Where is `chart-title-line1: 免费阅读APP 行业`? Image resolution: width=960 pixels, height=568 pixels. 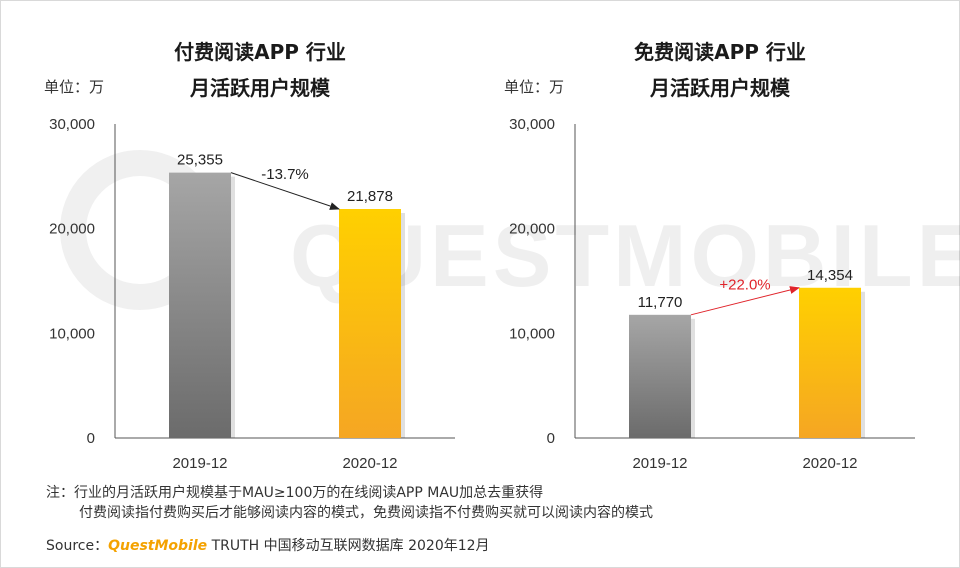 chart-title-line1: 免费阅读APP 行业 is located at coordinates (720, 52).